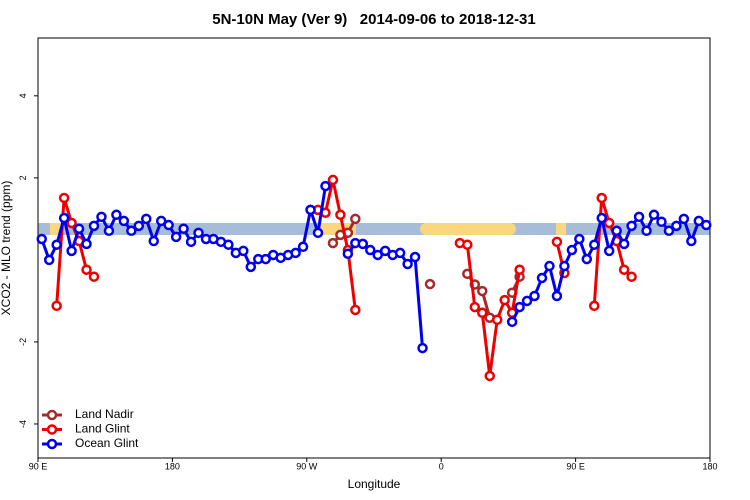 This screenshot has width=750, height=500. I want to click on y-axis-label: XCO2 - MLO trend (ppm), so click(6, 248).